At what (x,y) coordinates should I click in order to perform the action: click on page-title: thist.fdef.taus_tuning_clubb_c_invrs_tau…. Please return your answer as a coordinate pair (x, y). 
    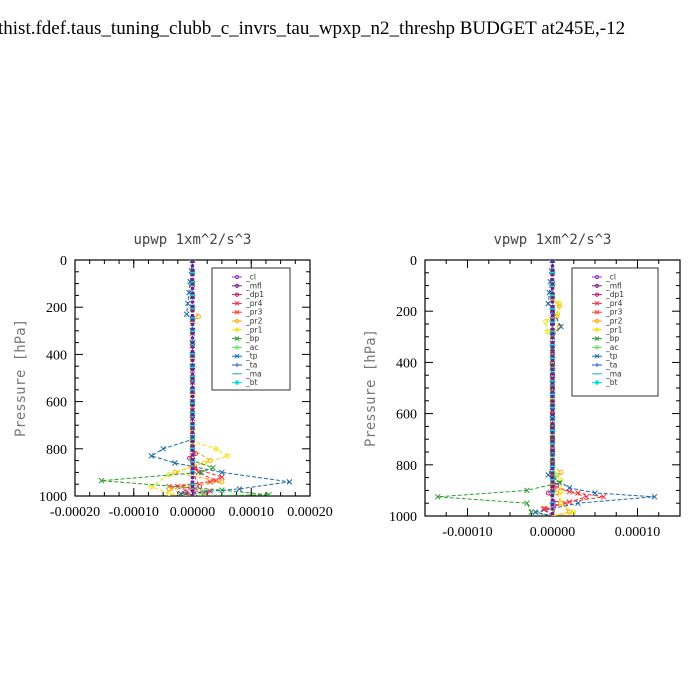
    Looking at the image, I should click on (313, 28).